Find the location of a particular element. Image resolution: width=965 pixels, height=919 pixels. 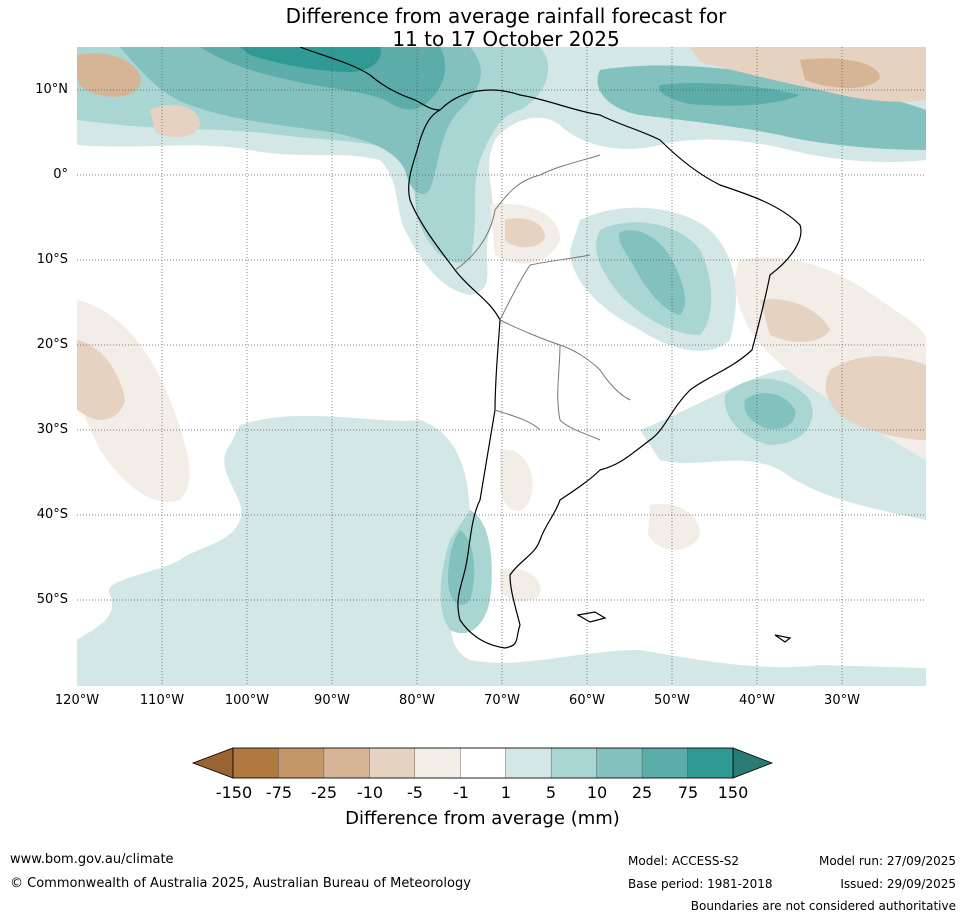

dry-anomaly-east-pacific-mid is located at coordinates (175, 121).